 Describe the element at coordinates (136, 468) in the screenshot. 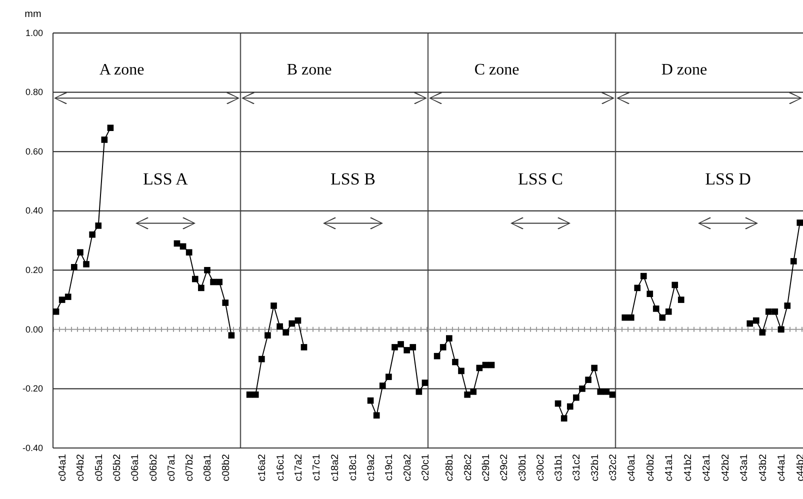

I see `x-tick-label: c06a1` at that location.